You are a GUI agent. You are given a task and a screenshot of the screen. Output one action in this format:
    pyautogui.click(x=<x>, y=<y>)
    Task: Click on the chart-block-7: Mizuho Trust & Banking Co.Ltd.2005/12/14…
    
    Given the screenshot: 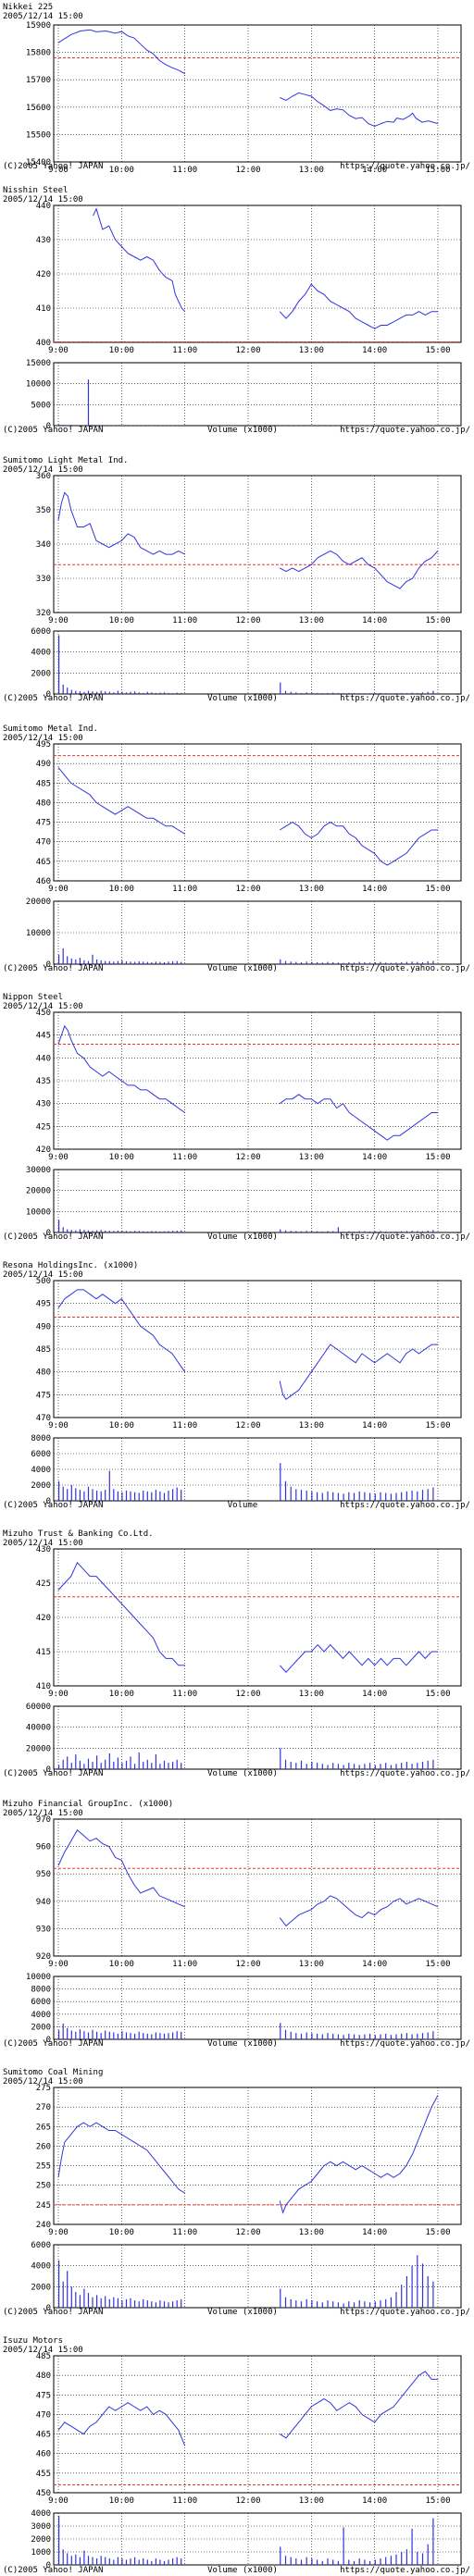 What is the action you would take?
    pyautogui.click(x=236, y=1654)
    